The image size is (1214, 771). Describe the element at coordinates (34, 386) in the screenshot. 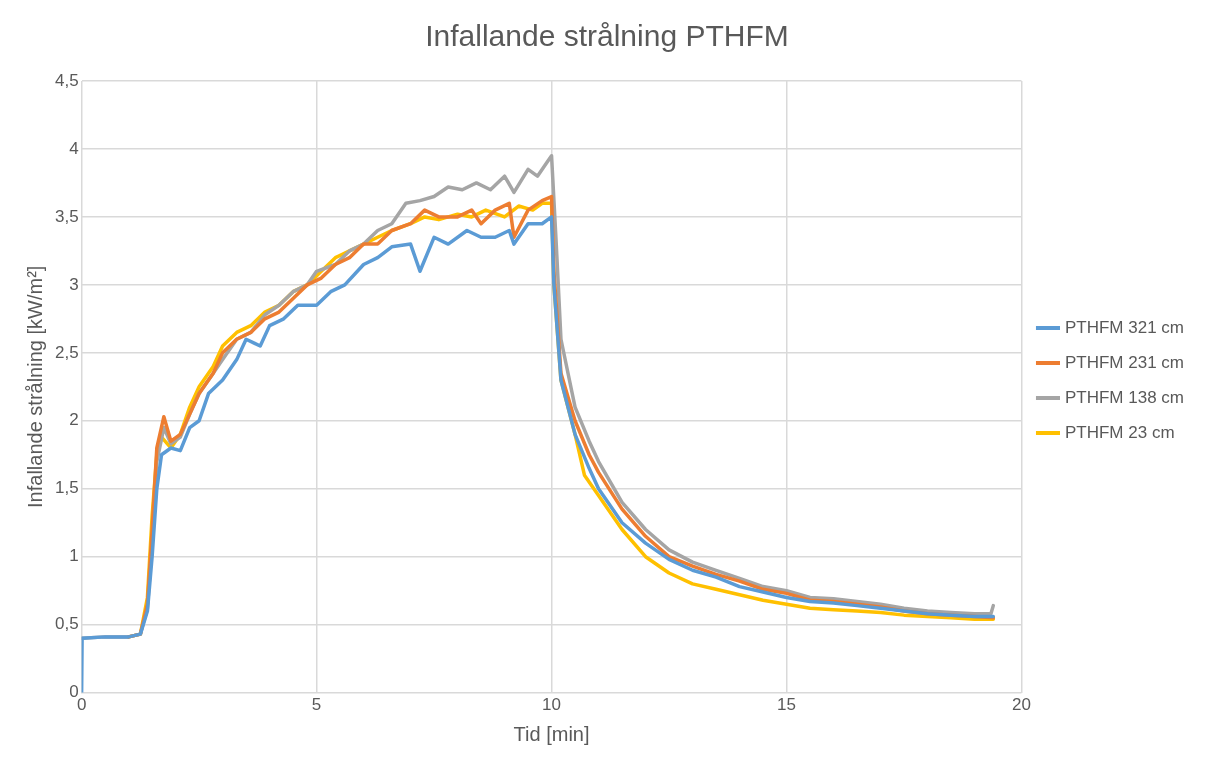

I see `y-axis-title: Infallande strålning [kW/m²]` at that location.